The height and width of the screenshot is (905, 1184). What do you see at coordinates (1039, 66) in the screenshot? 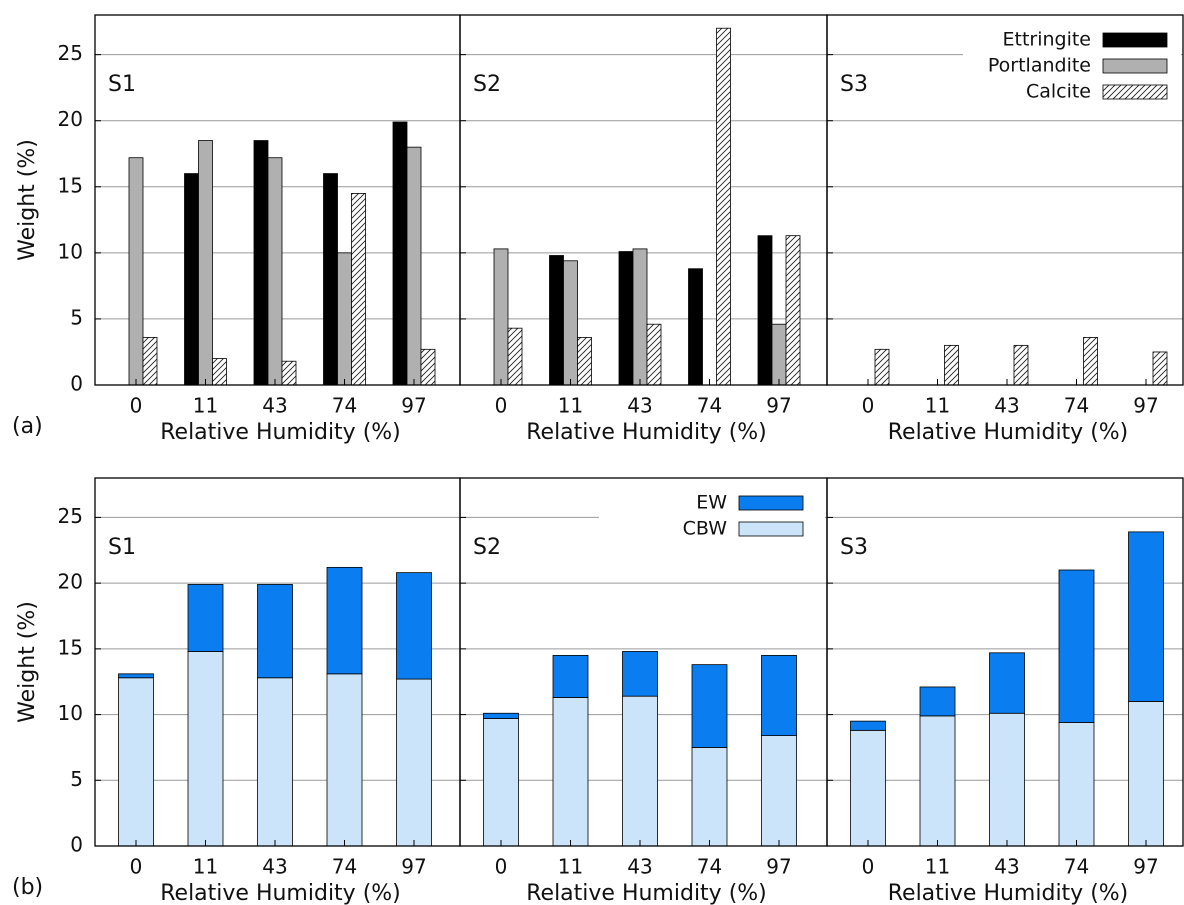
I see `legend-label: Portlandite` at bounding box center [1039, 66].